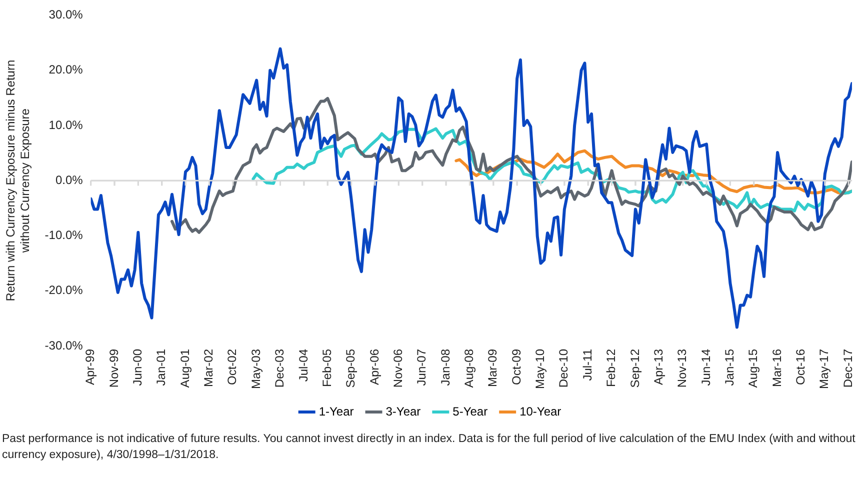 This screenshot has height=478, width=866. Describe the element at coordinates (64, 345) in the screenshot. I see `y-tick-label: -30.0%` at that location.